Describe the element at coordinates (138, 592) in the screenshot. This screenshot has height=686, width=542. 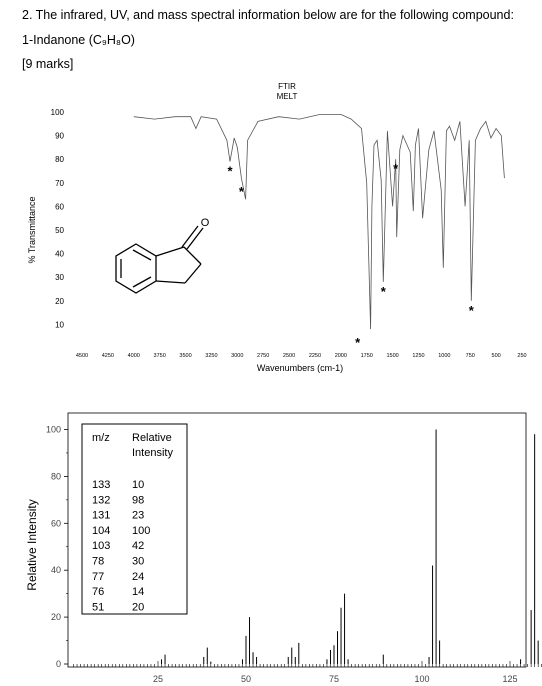
I see `table-cell-intensity: 14` at that location.